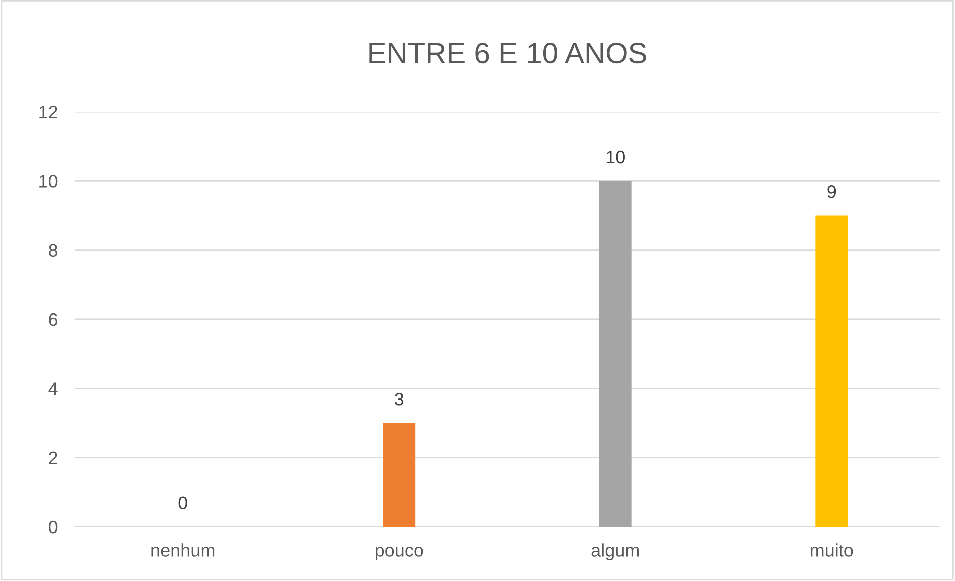 The width and height of the screenshot is (955, 581). I want to click on data-label: 9, so click(832, 192).